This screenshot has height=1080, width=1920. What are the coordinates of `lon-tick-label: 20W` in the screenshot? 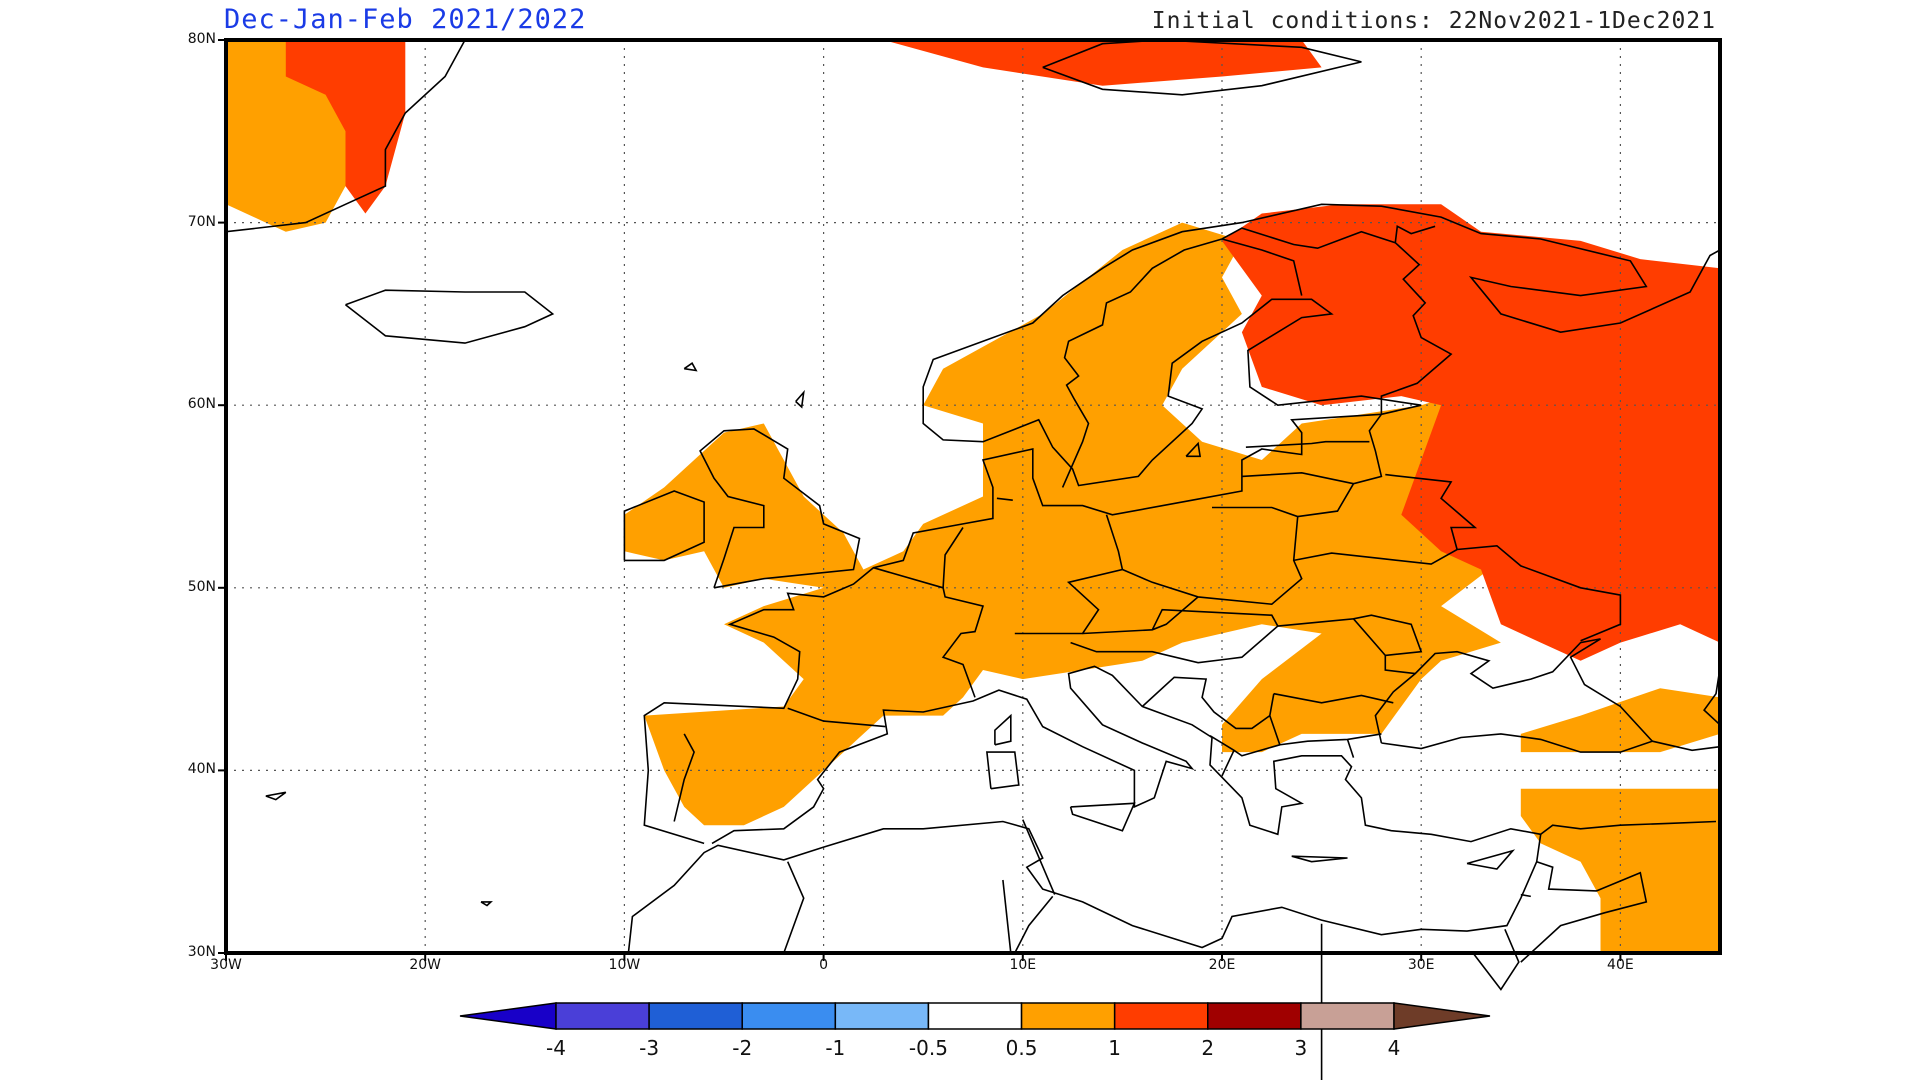 It's located at (425, 965).